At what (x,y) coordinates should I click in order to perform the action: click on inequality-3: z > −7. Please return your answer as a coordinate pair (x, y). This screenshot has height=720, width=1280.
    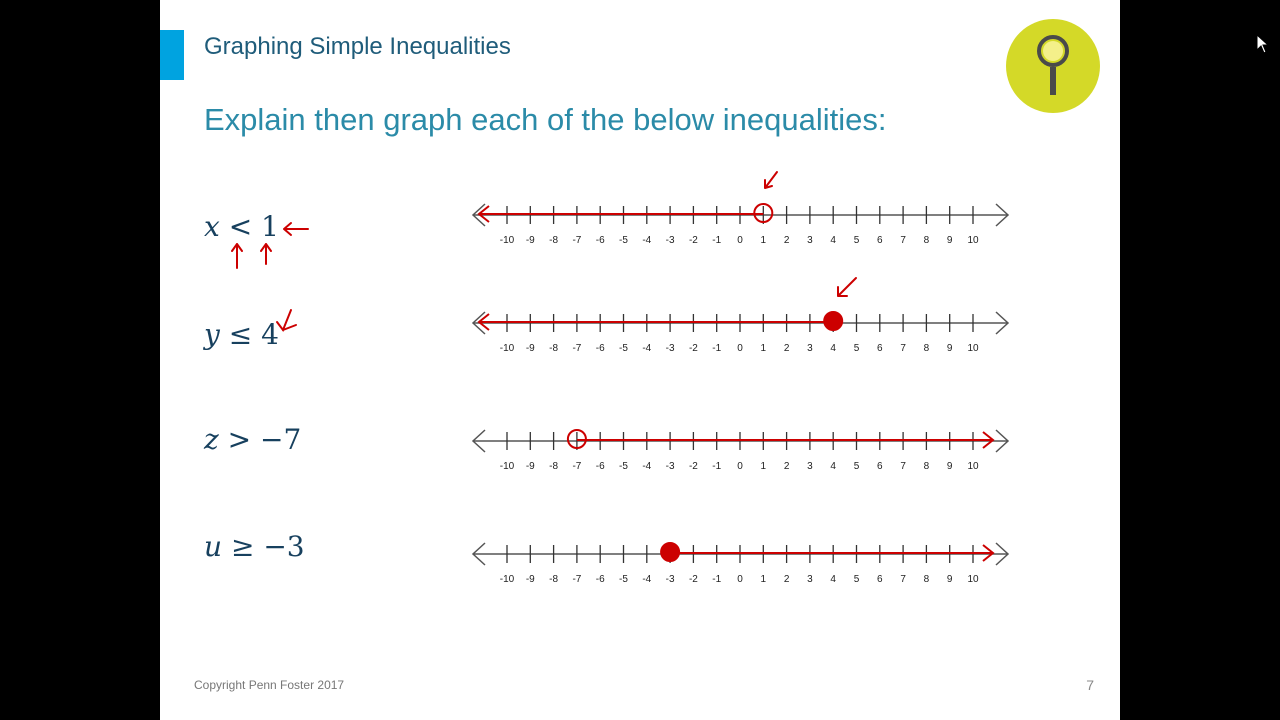
    Looking at the image, I should click on (252, 439).